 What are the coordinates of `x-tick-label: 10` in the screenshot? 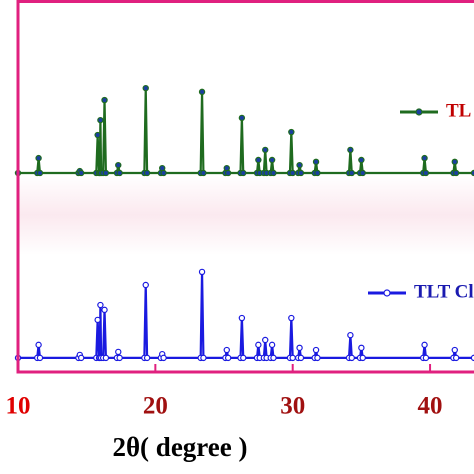 It's located at (18, 406).